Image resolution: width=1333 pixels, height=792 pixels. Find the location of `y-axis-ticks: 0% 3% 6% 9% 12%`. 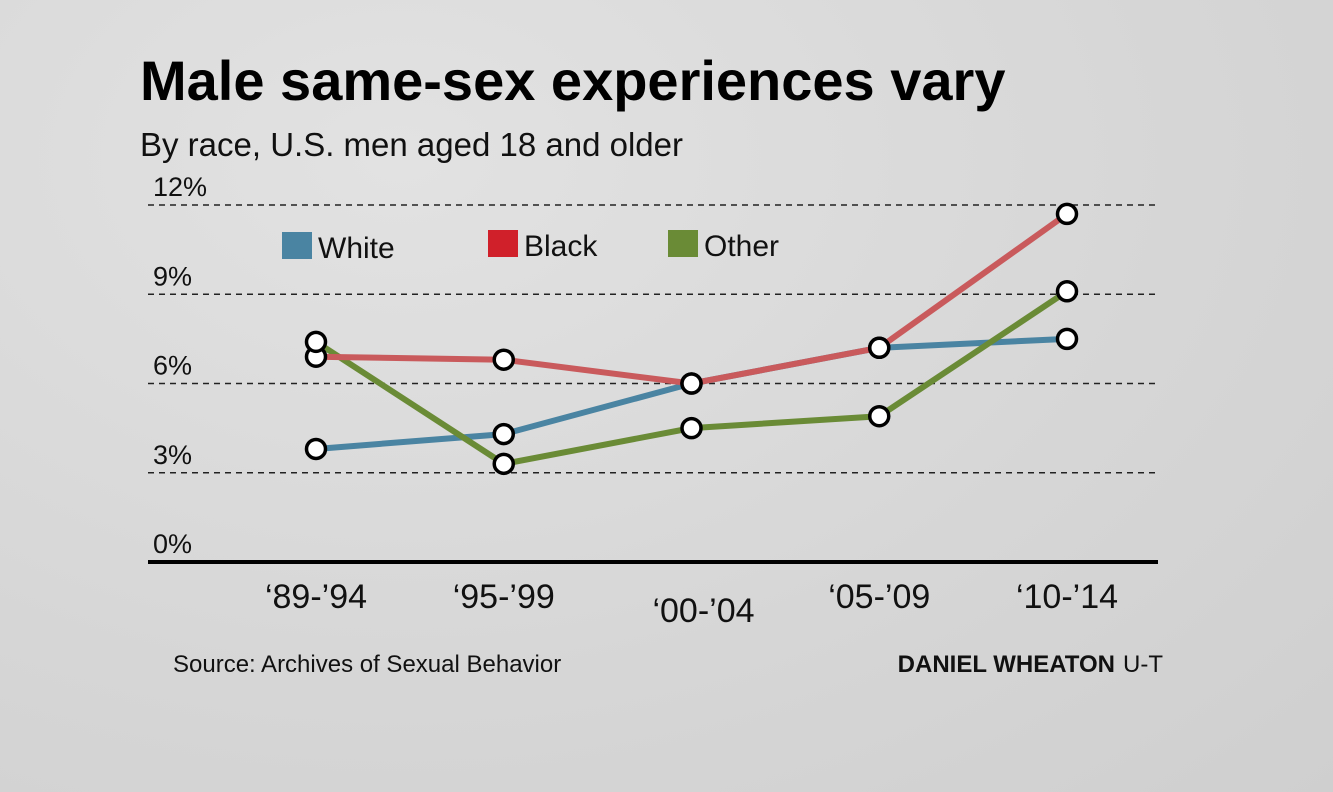

y-axis-ticks: 0% 3% 6% 9% 12% is located at coordinates (180, 365).